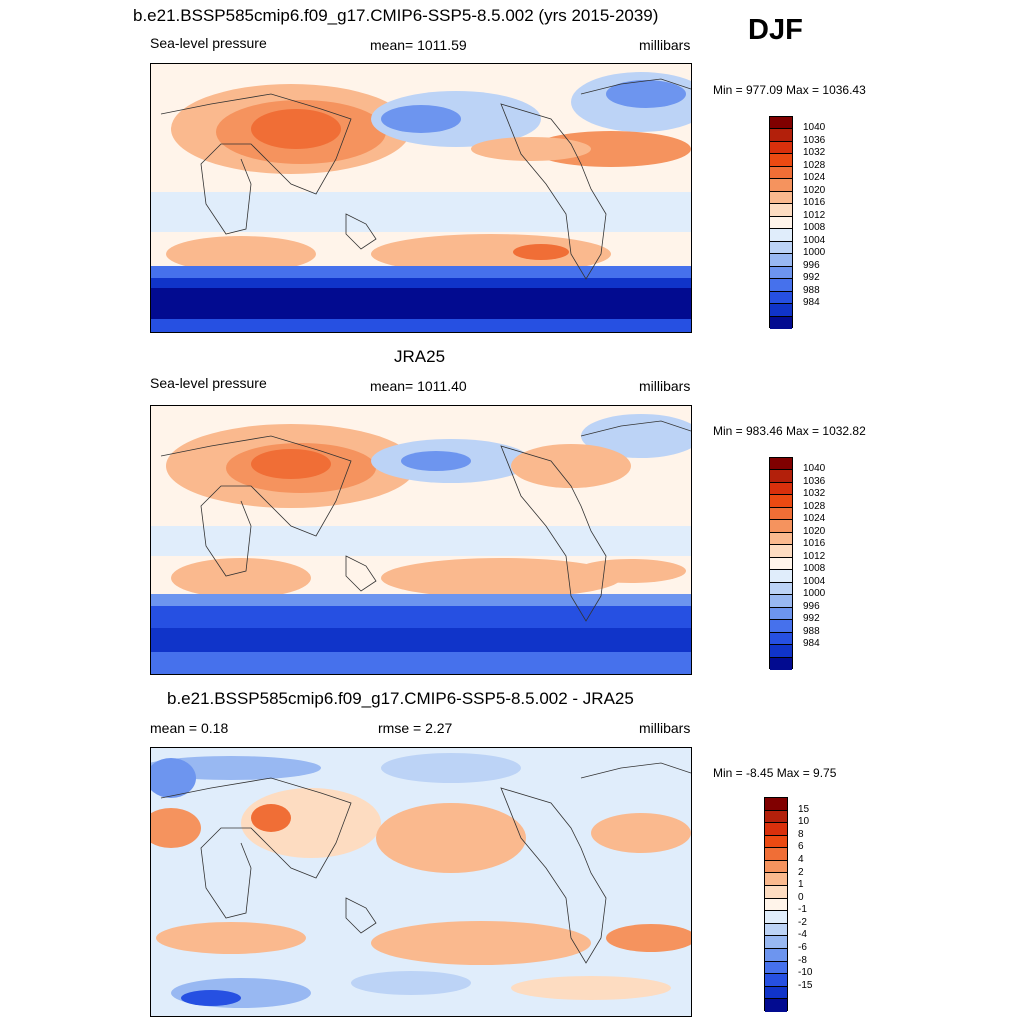 This screenshot has width=1024, height=1024. Describe the element at coordinates (801, 847) in the screenshot. I see `colorbar-tick-label: 6` at that location.